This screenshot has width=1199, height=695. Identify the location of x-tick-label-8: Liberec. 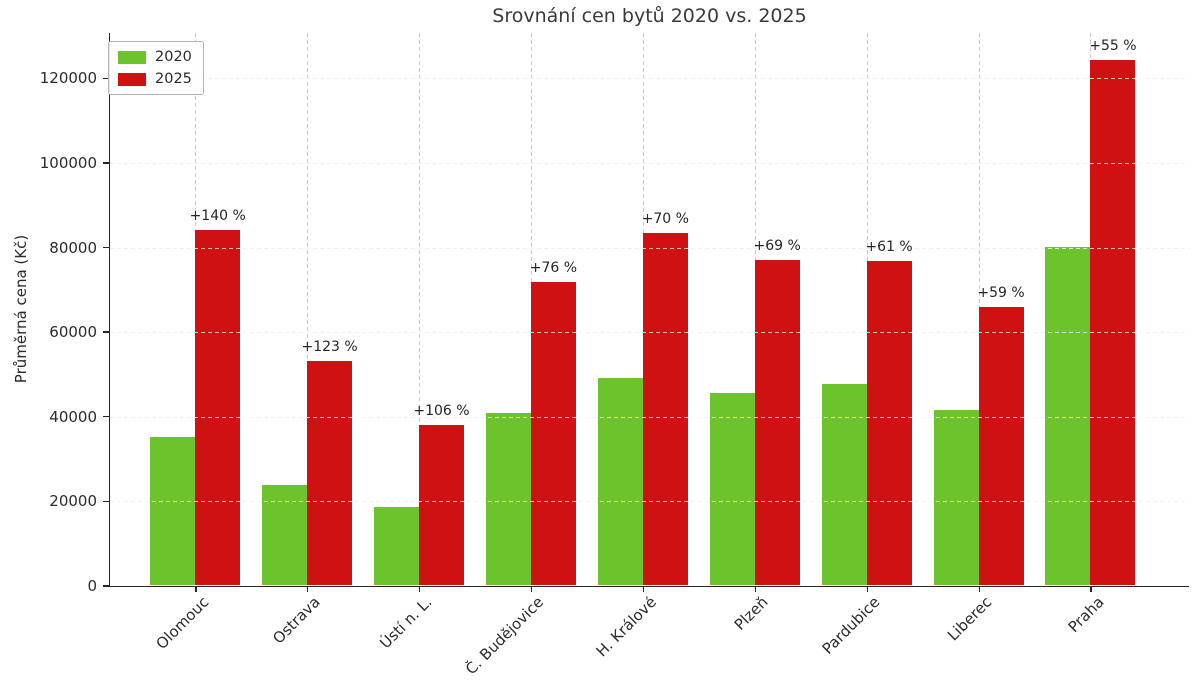
(969, 619).